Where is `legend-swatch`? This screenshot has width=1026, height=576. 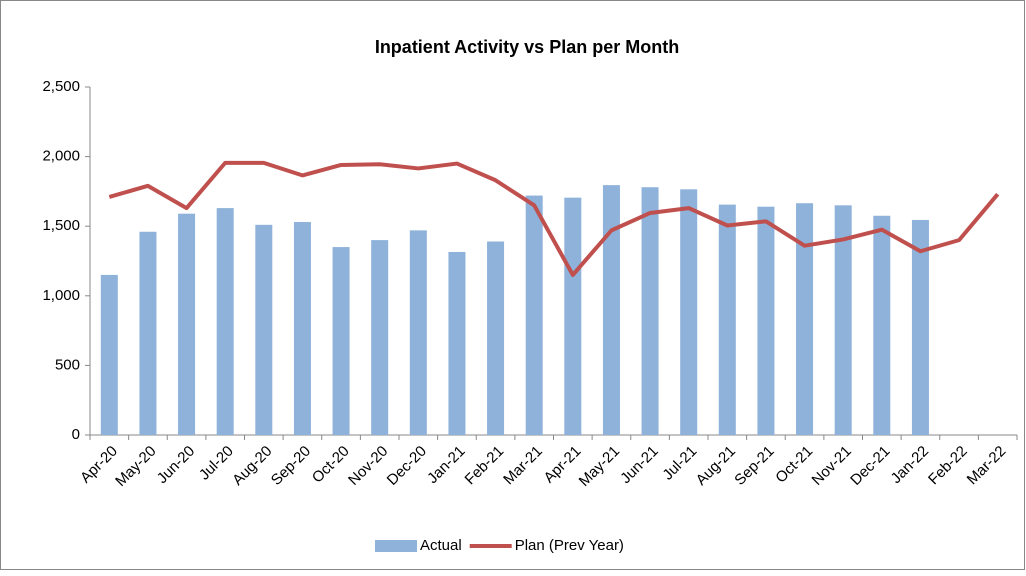
legend-swatch is located at coordinates (396, 546).